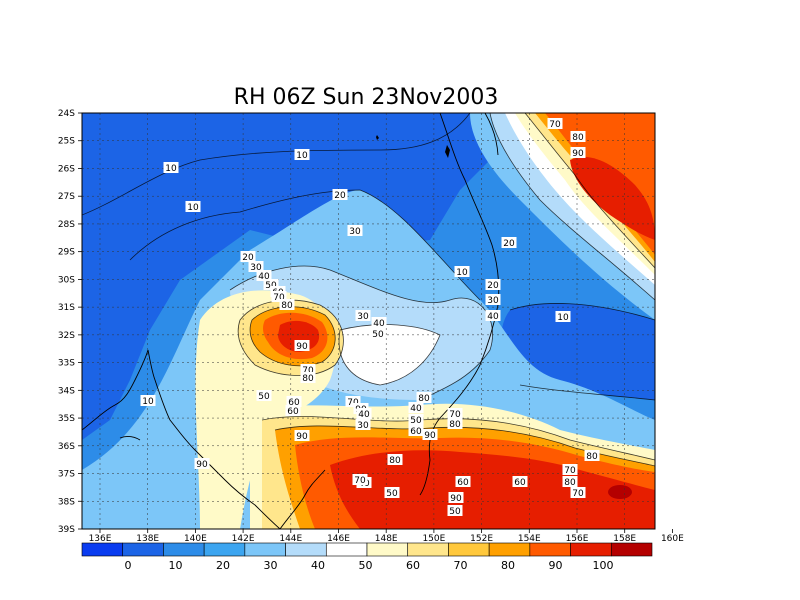 The height and width of the screenshot is (600, 800). I want to click on y-tick-label: 37S, so click(66, 475).